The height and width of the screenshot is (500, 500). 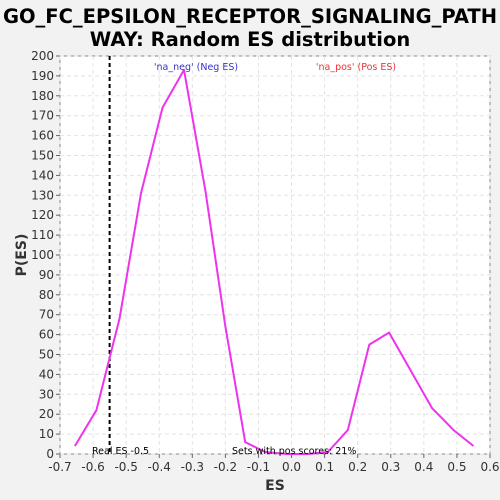 What do you see at coordinates (46, 374) in the screenshot?
I see `y-tick-label: 40` at bounding box center [46, 374].